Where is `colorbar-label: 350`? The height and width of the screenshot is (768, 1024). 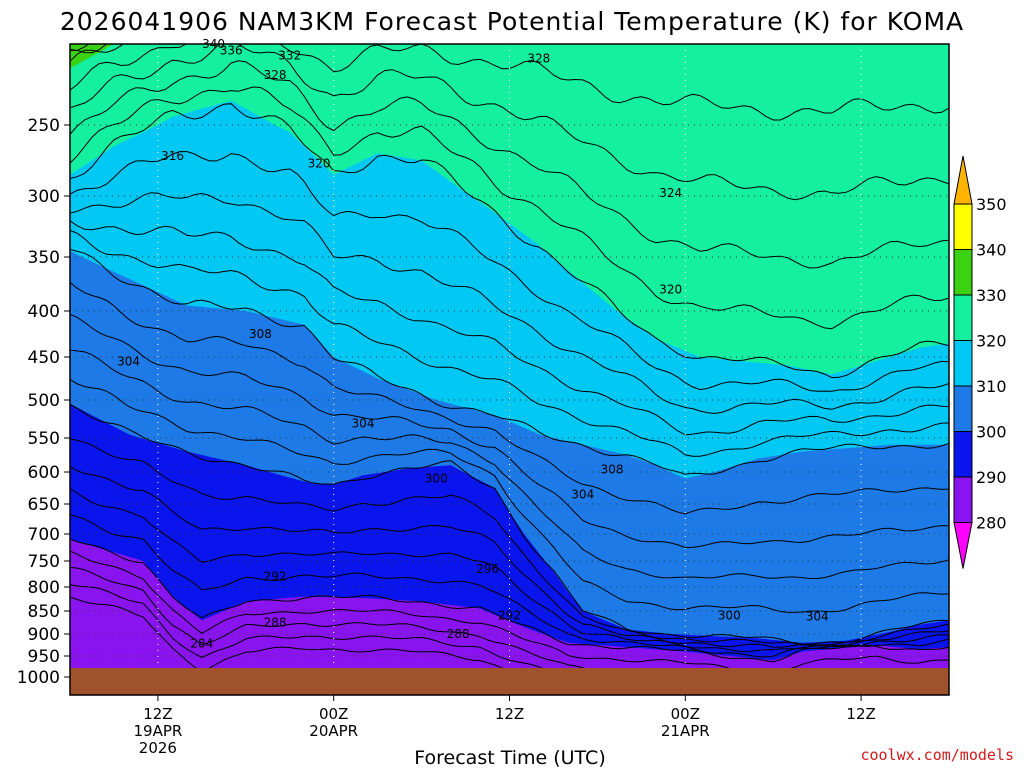 colorbar-label: 350 is located at coordinates (991, 204).